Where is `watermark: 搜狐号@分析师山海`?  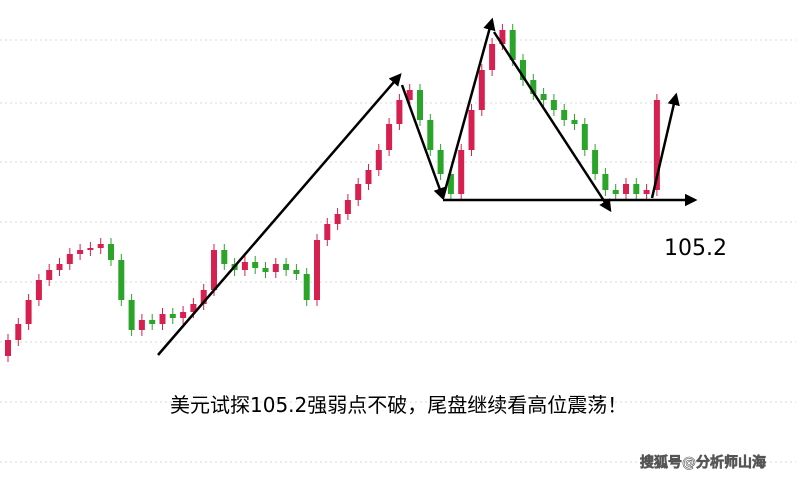 watermark: 搜狐号@分析师山海 is located at coordinates (703, 462).